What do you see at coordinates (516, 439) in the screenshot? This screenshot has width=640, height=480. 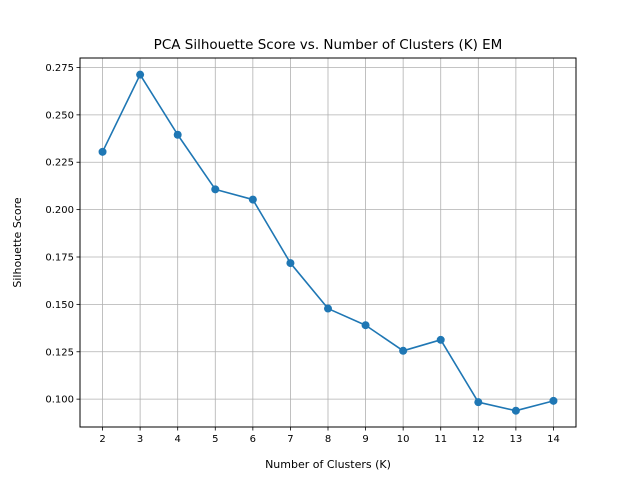 I see `x-tick-label: 13` at bounding box center [516, 439].